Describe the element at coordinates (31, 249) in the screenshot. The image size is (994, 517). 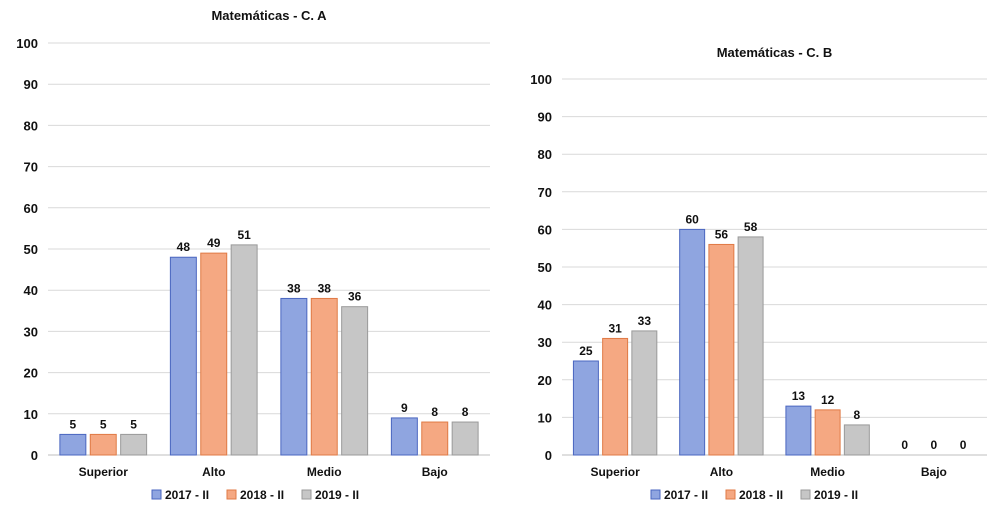
I see `chart-a-y-tick-label: 50` at that location.